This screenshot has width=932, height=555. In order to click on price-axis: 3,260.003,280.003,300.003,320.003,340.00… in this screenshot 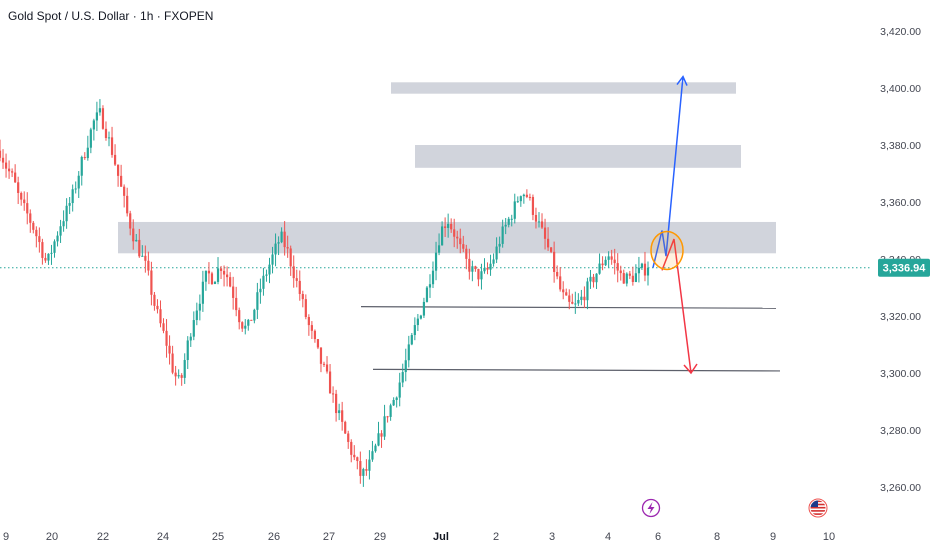, I will do `click(900, 260)`.